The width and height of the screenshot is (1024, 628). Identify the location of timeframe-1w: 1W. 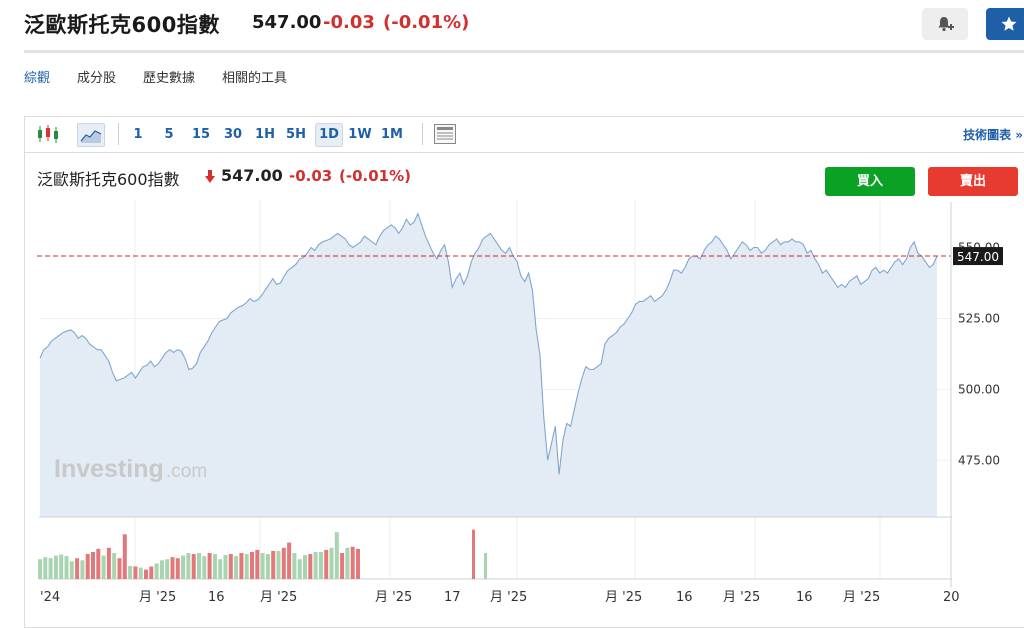
(360, 134).